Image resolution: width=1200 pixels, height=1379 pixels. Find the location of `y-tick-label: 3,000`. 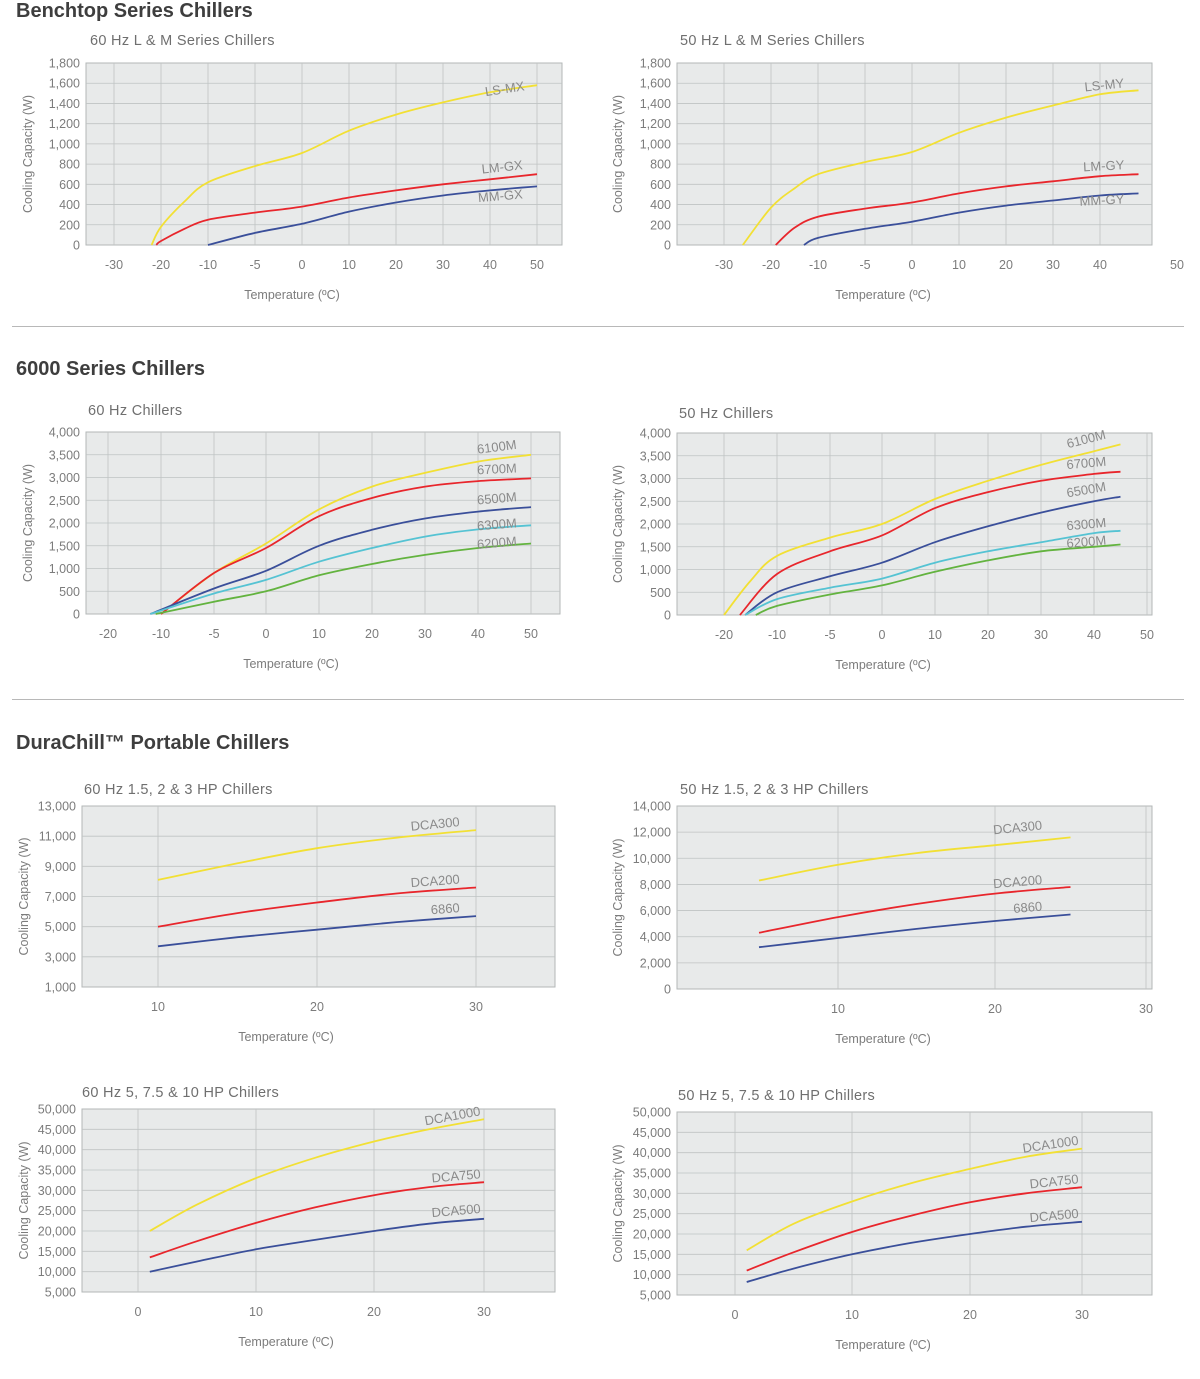

y-tick-label: 3,000 is located at coordinates (64, 478).